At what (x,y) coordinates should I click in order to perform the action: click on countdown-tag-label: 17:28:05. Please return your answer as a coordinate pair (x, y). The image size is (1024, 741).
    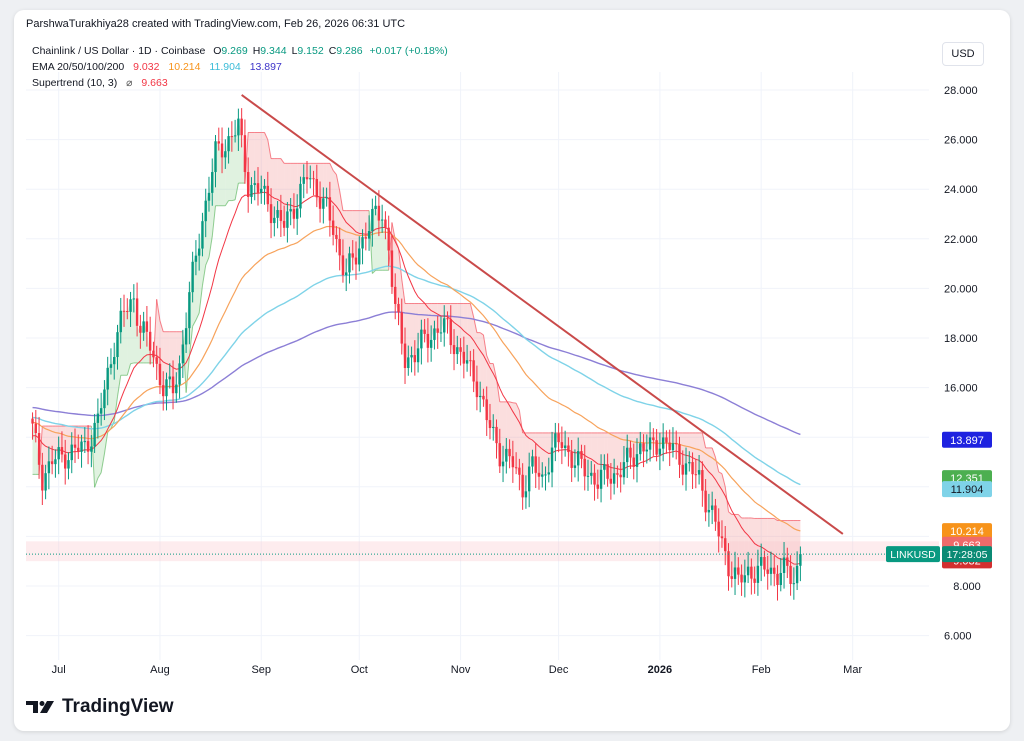
    Looking at the image, I should click on (967, 555).